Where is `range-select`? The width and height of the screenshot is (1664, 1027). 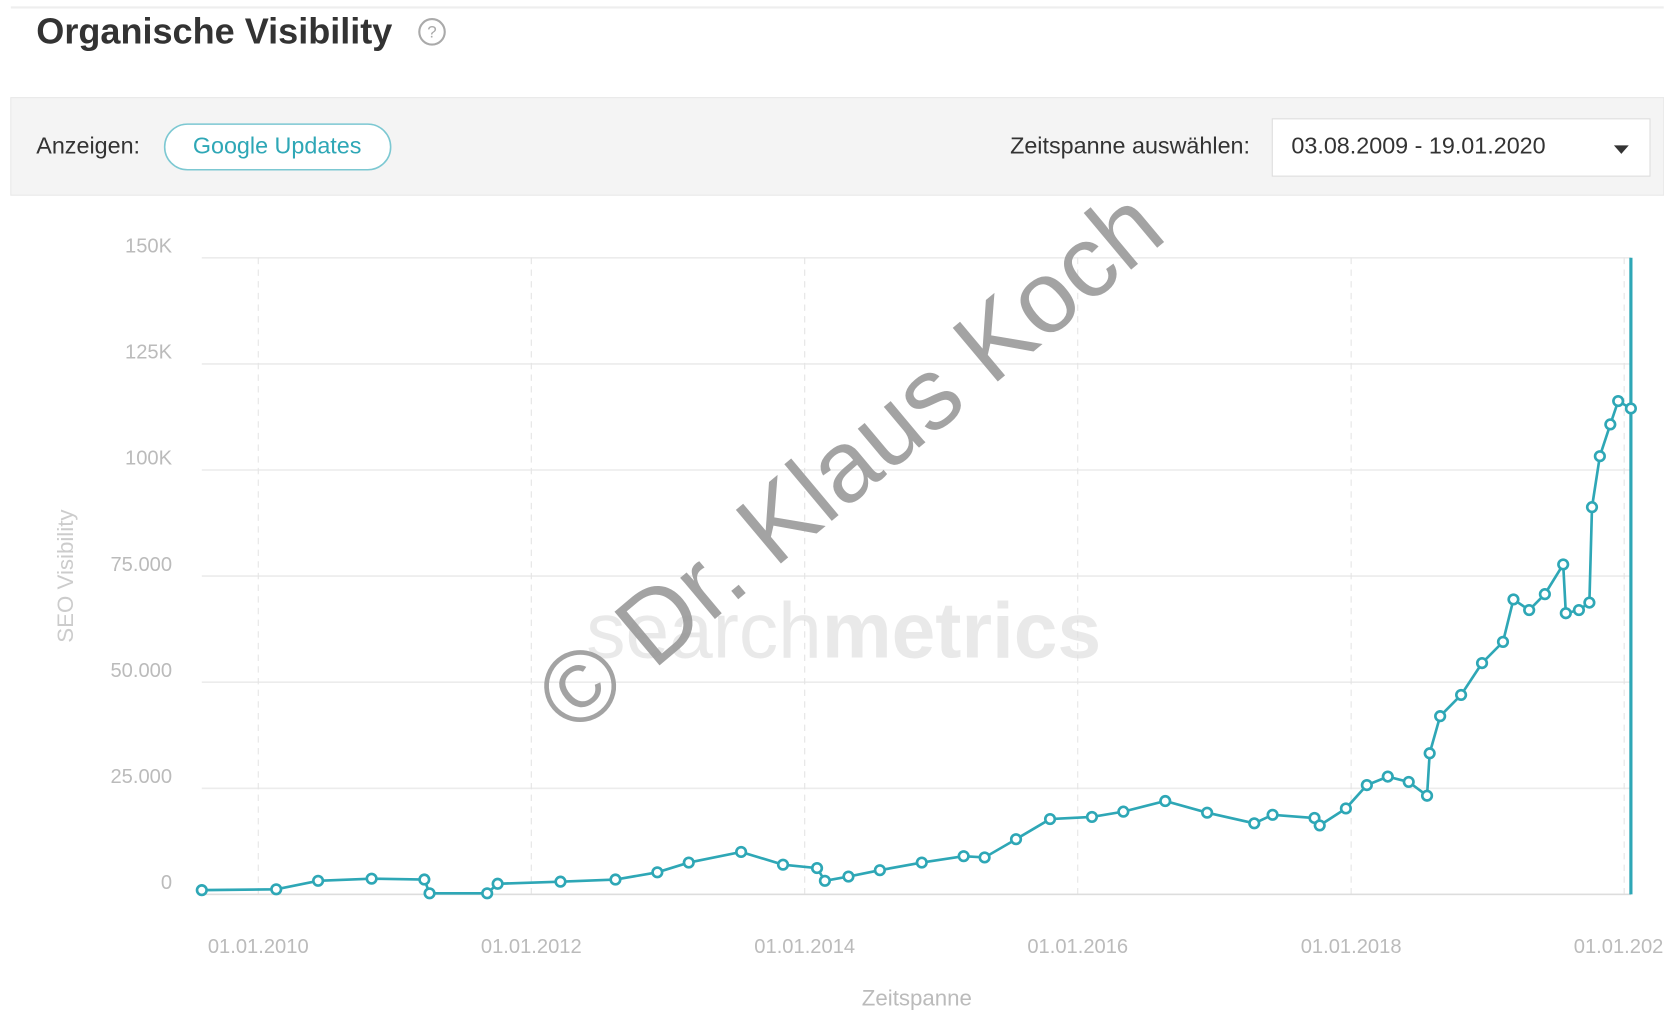
range-select is located at coordinates (1461, 147).